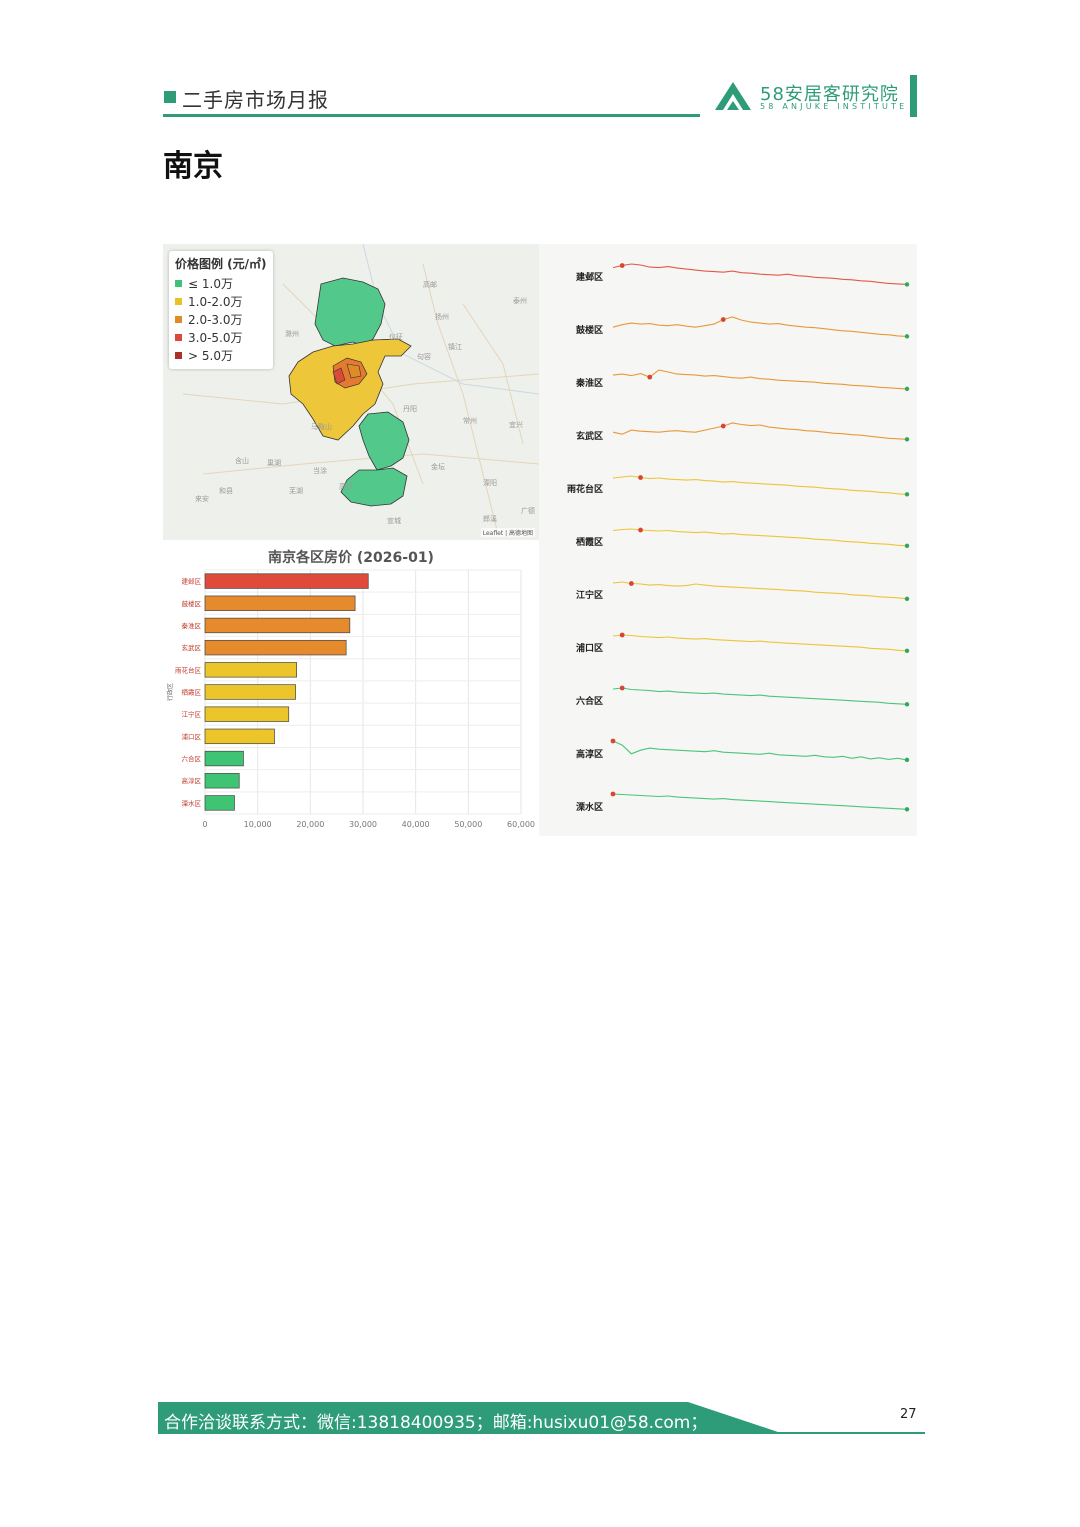 The image size is (1080, 1527). What do you see at coordinates (351, 558) in the screenshot?
I see `bar-chart-title: 南京各区房价 (2026-01)` at bounding box center [351, 558].